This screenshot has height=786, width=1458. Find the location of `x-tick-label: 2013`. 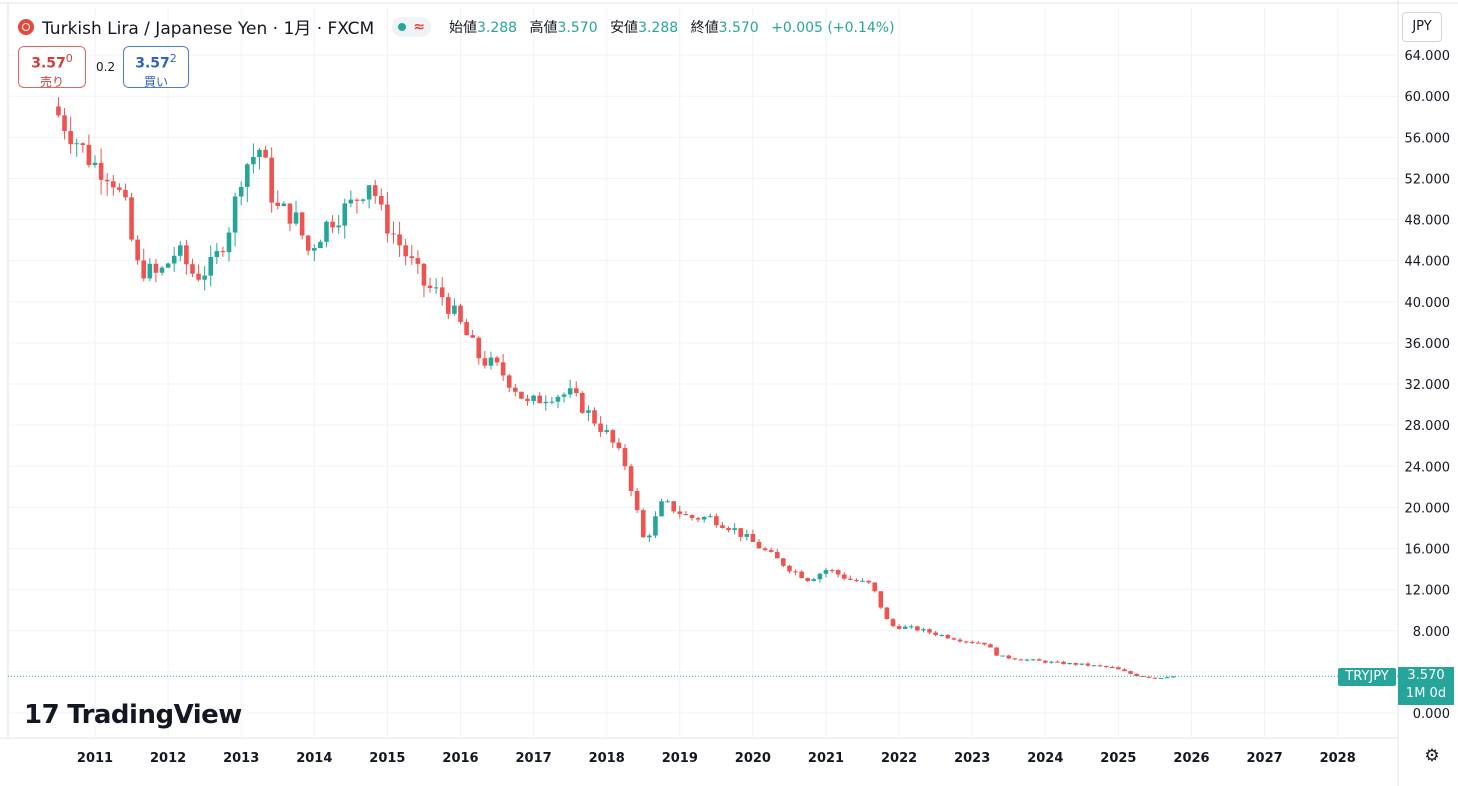

x-tick-label: 2013 is located at coordinates (241, 758).